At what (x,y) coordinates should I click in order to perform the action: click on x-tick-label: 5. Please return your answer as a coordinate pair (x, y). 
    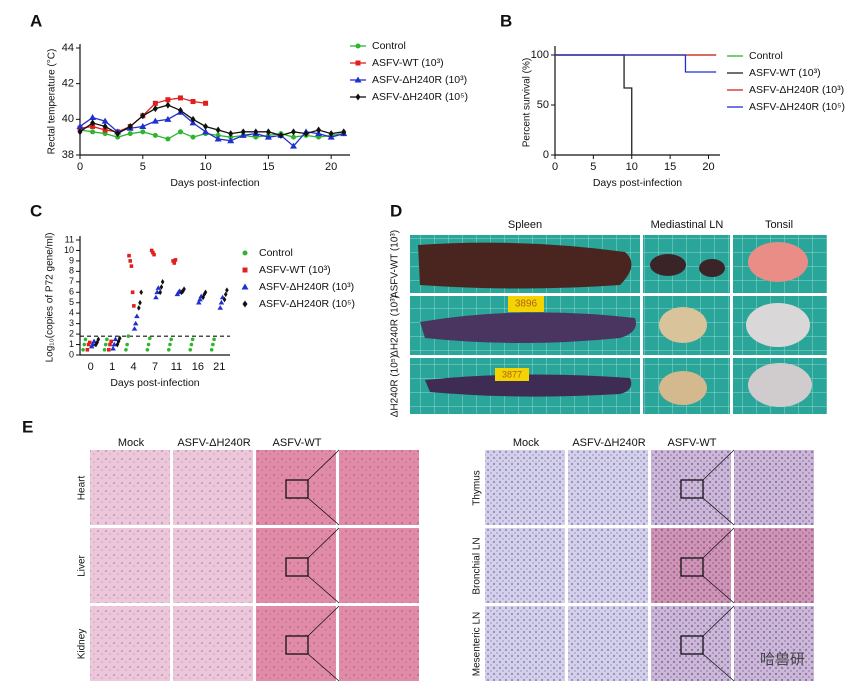
    Looking at the image, I should click on (143, 167).